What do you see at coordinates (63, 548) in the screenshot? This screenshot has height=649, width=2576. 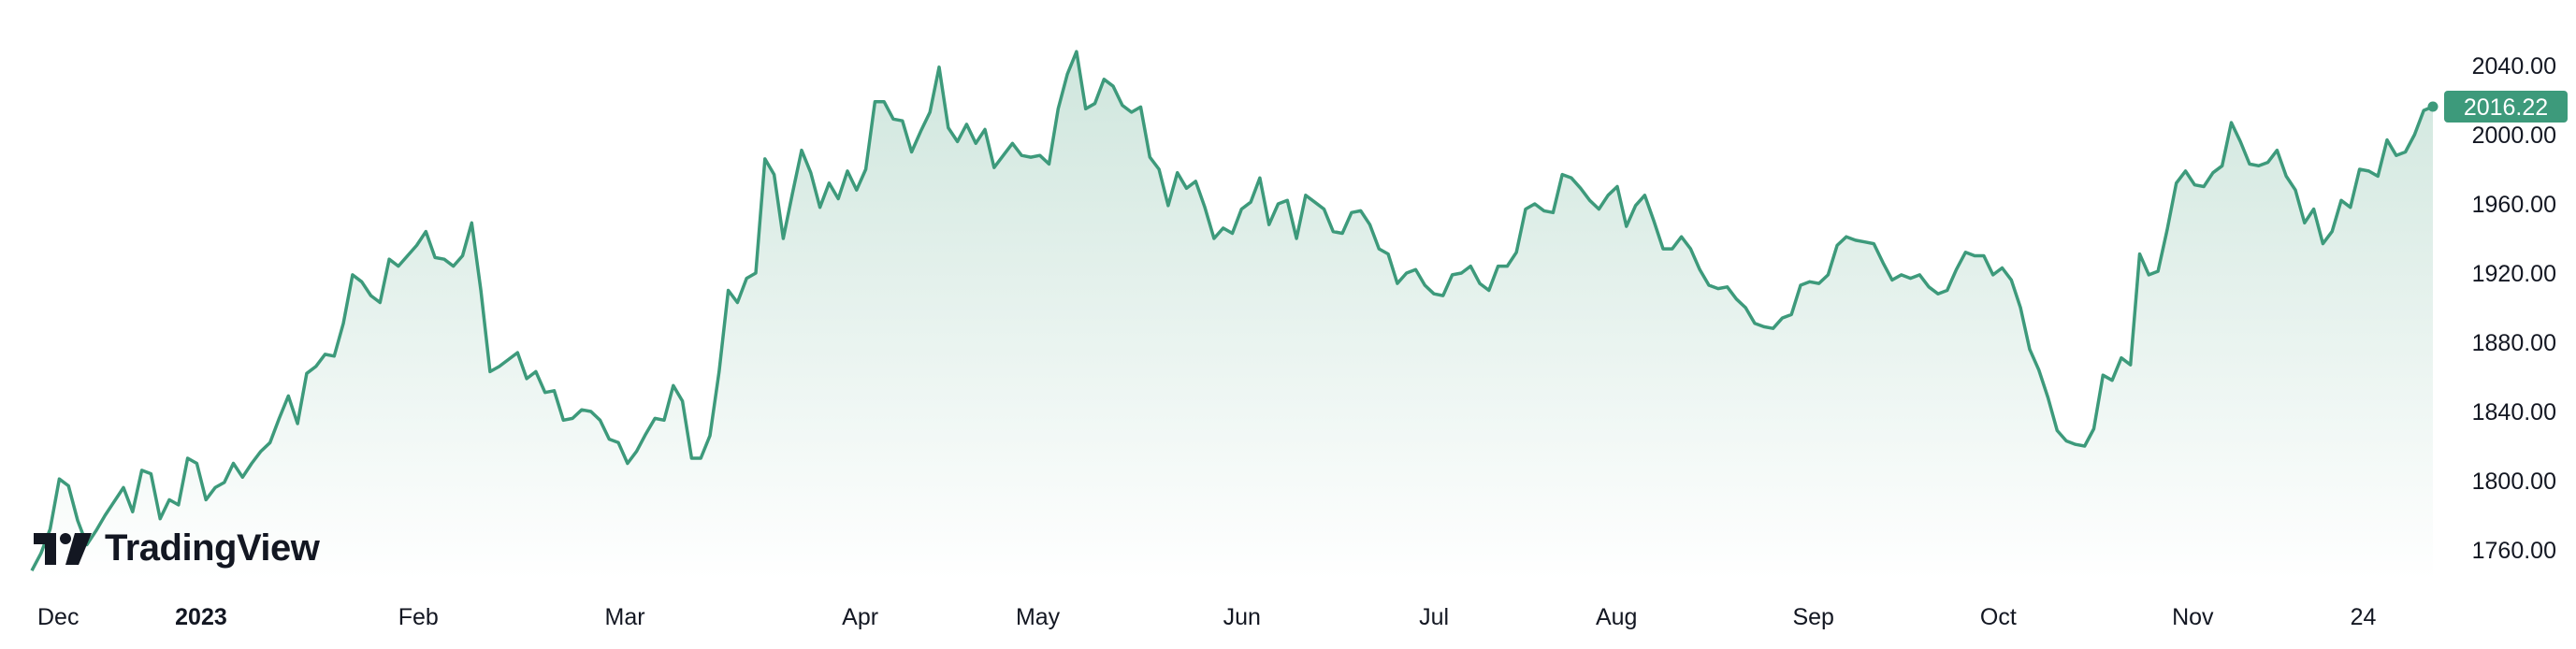 I see `tradingview-logo-icon` at bounding box center [63, 548].